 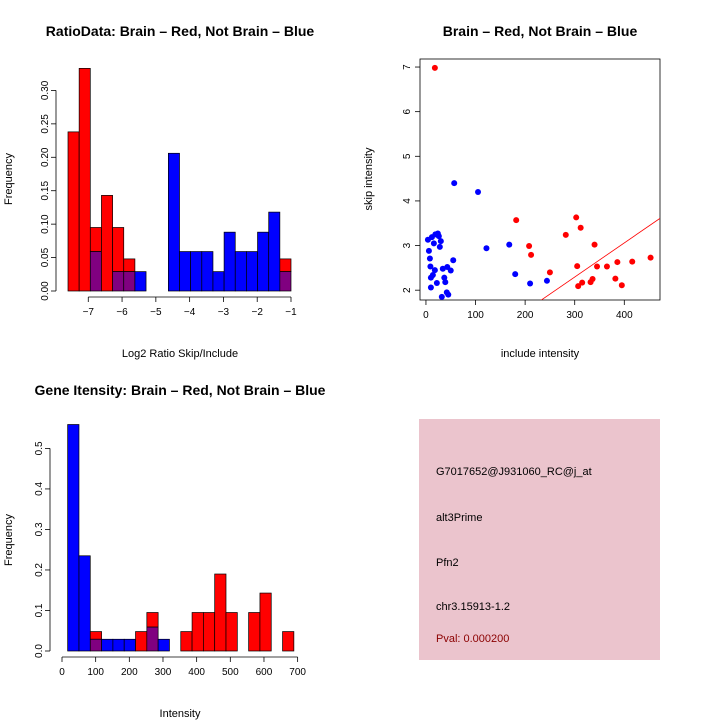 What do you see at coordinates (407, 245) in the screenshot?
I see `y-tick-label: 3` at bounding box center [407, 245].